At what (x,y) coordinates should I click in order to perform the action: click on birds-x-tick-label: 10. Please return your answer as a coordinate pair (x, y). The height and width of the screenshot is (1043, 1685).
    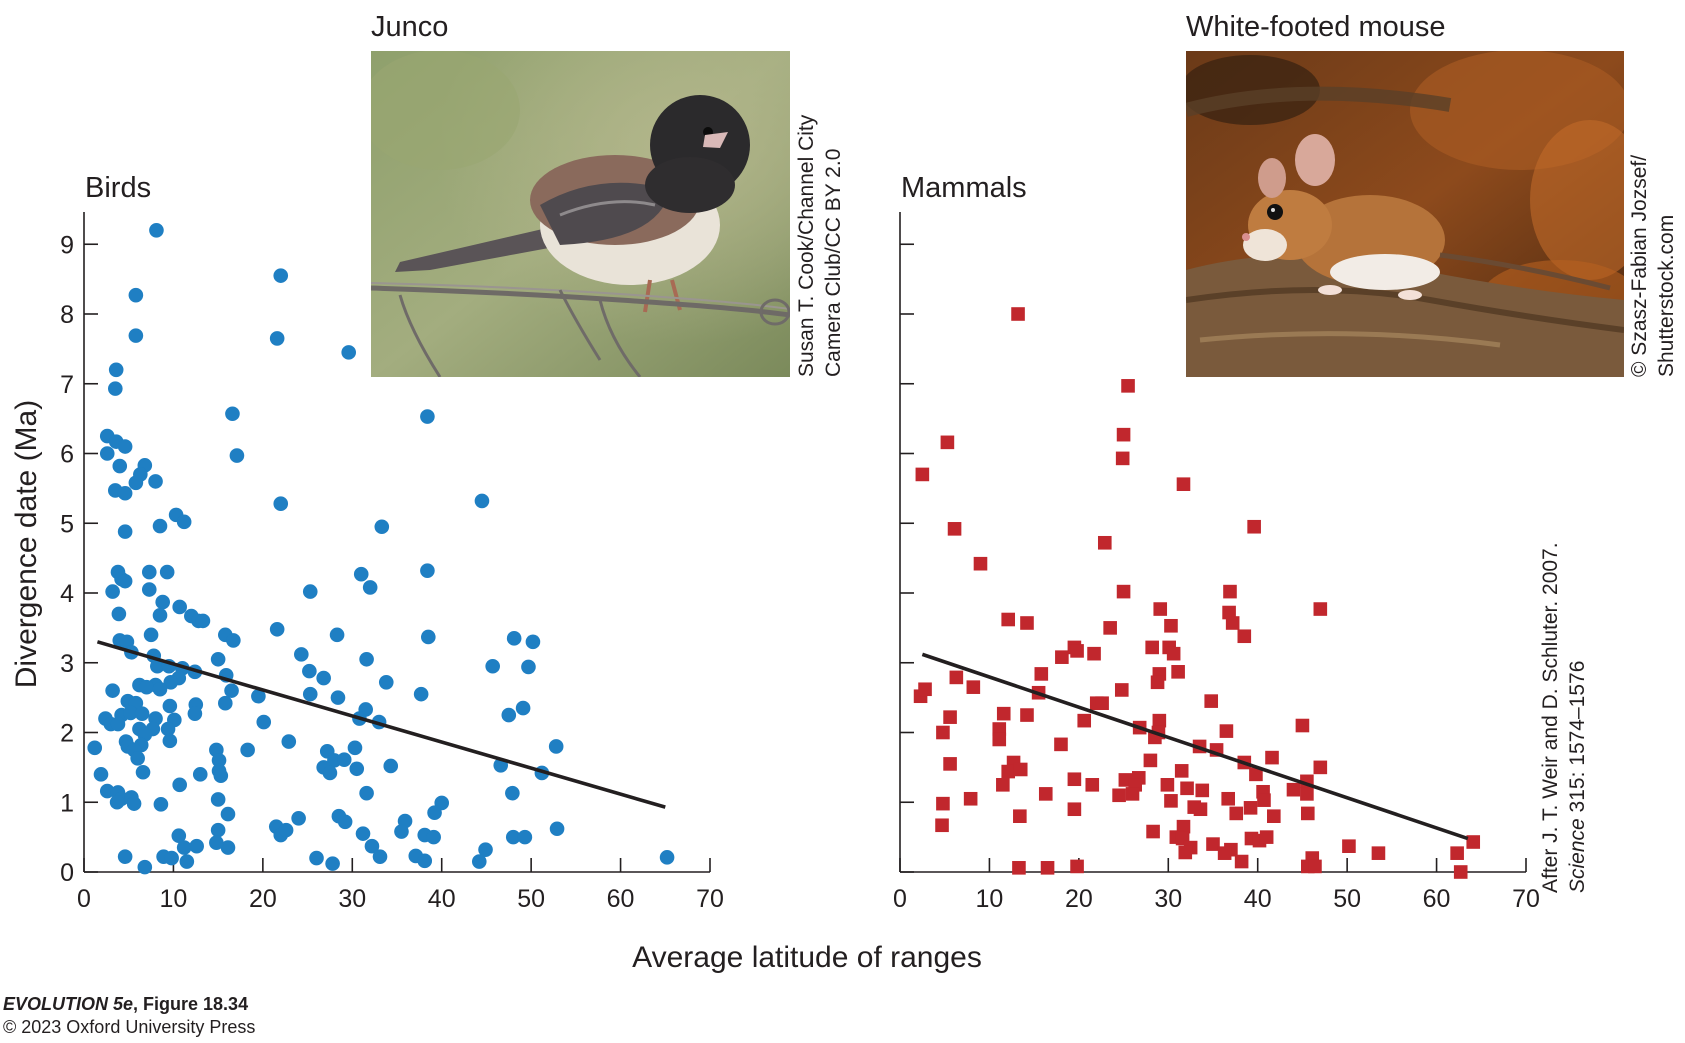
    Looking at the image, I should click on (174, 899).